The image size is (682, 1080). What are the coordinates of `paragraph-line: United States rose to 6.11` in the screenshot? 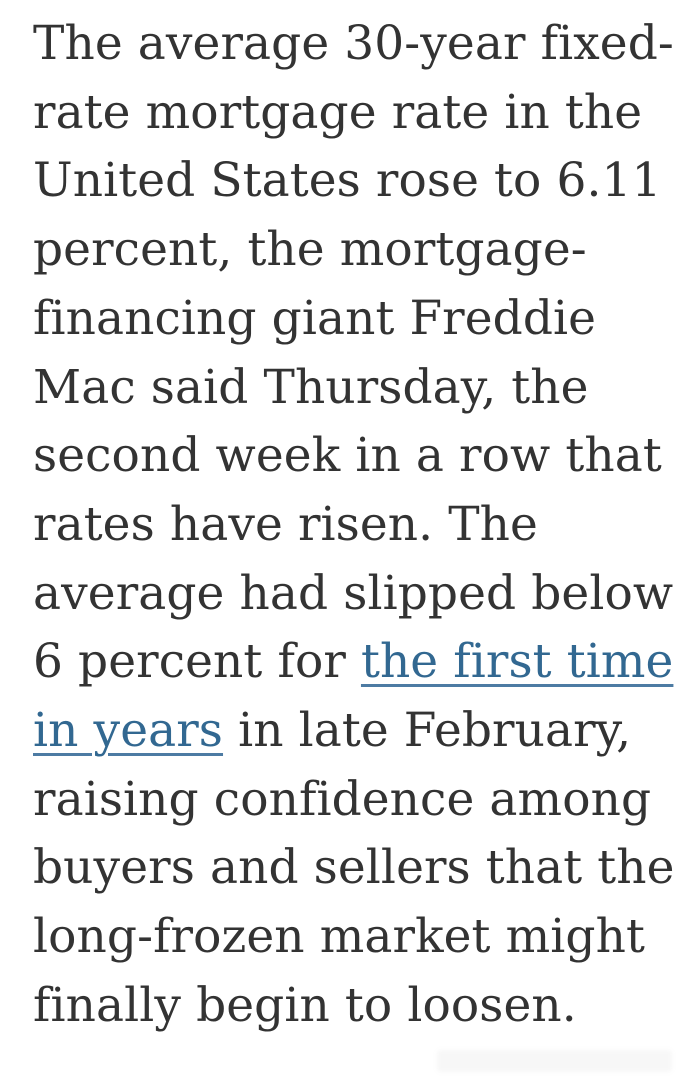 It's located at (355, 181).